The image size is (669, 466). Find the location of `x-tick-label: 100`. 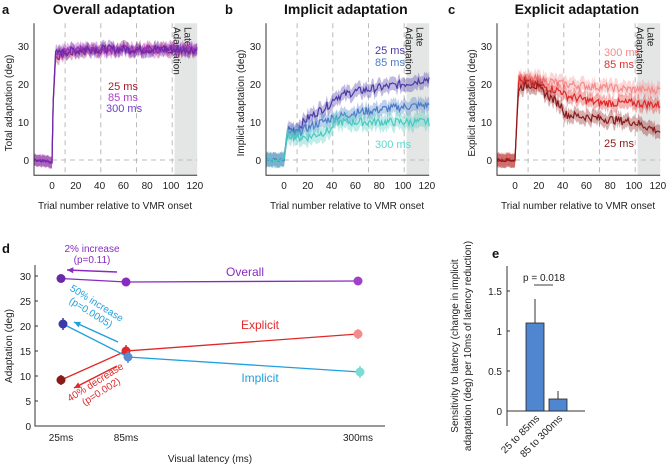

x-tick-label: 100 is located at coordinates (634, 186).